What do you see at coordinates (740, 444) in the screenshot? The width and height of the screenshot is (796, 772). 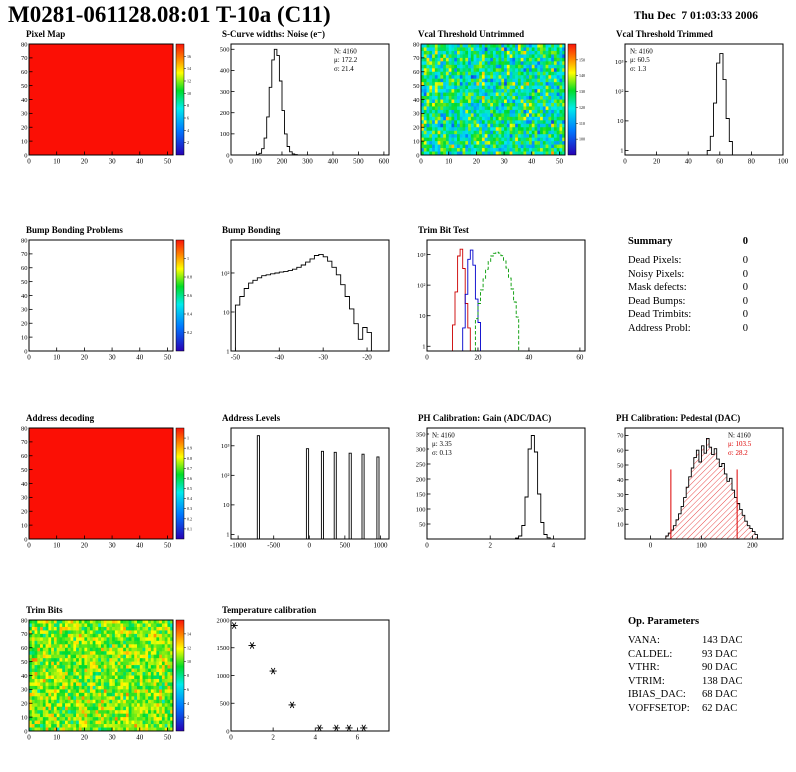 I see `svg-text: μ: 103.5` at bounding box center [740, 444].